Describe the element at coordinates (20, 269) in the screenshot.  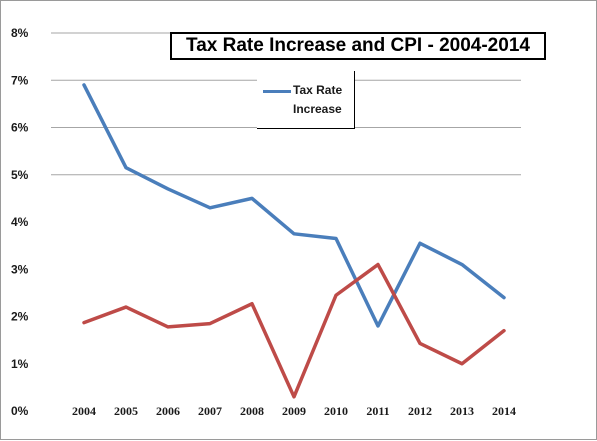
I see `y-tick-label: 3%` at that location.